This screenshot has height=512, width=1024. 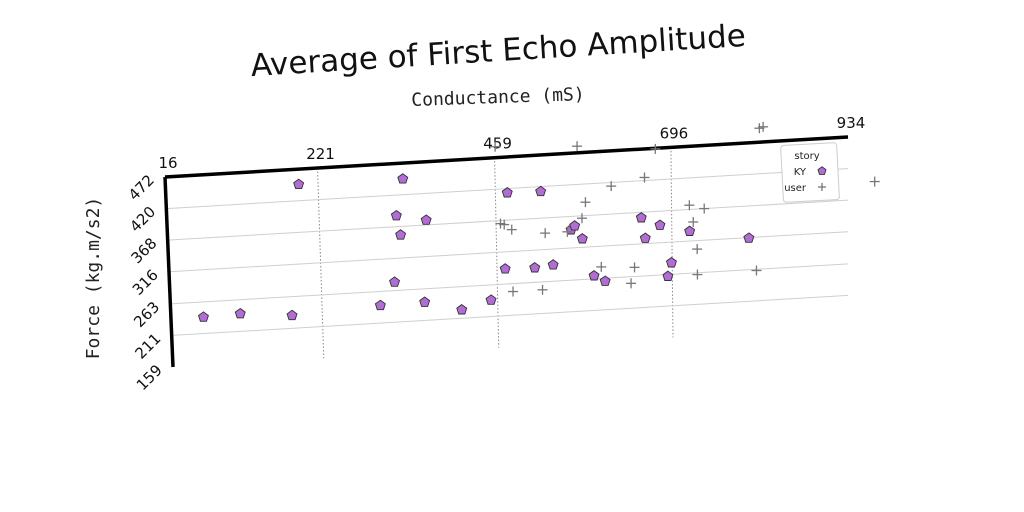 What do you see at coordinates (146, 314) in the screenshot?
I see `y-tick-label: 263` at bounding box center [146, 314].